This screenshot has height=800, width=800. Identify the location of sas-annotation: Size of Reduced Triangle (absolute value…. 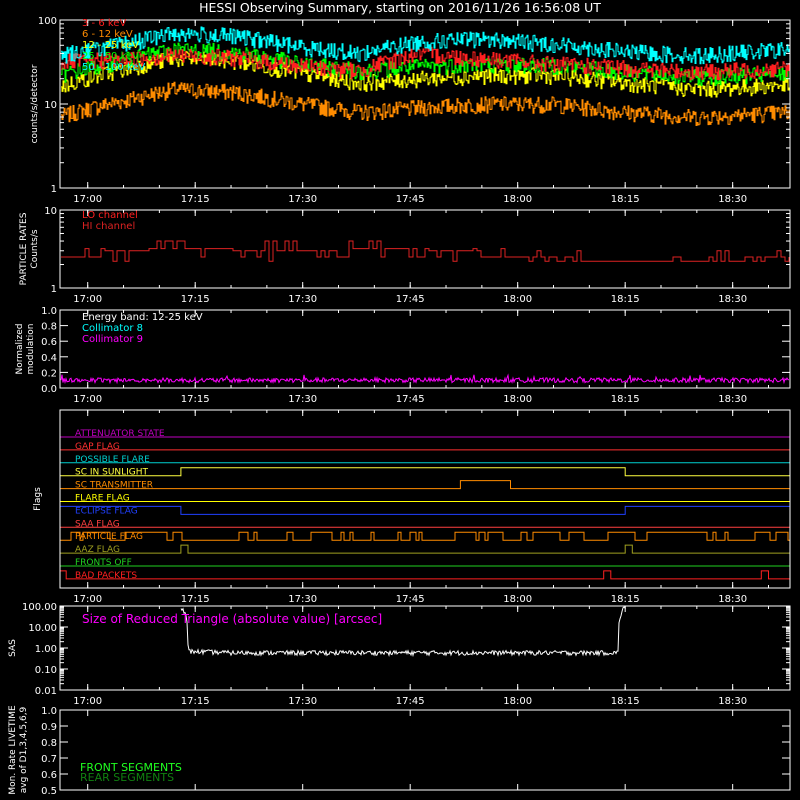
(232, 619).